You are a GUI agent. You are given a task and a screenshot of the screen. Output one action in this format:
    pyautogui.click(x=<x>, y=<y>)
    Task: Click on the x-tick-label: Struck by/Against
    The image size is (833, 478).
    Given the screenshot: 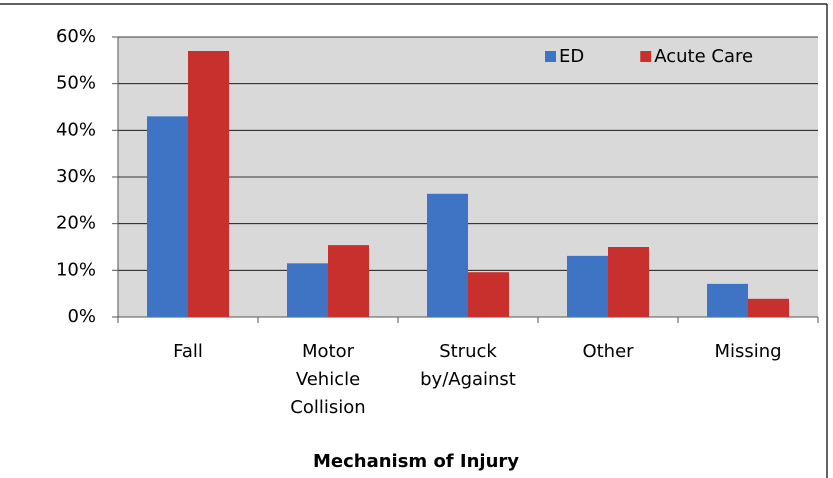 What is the action you would take?
    pyautogui.click(x=468, y=365)
    